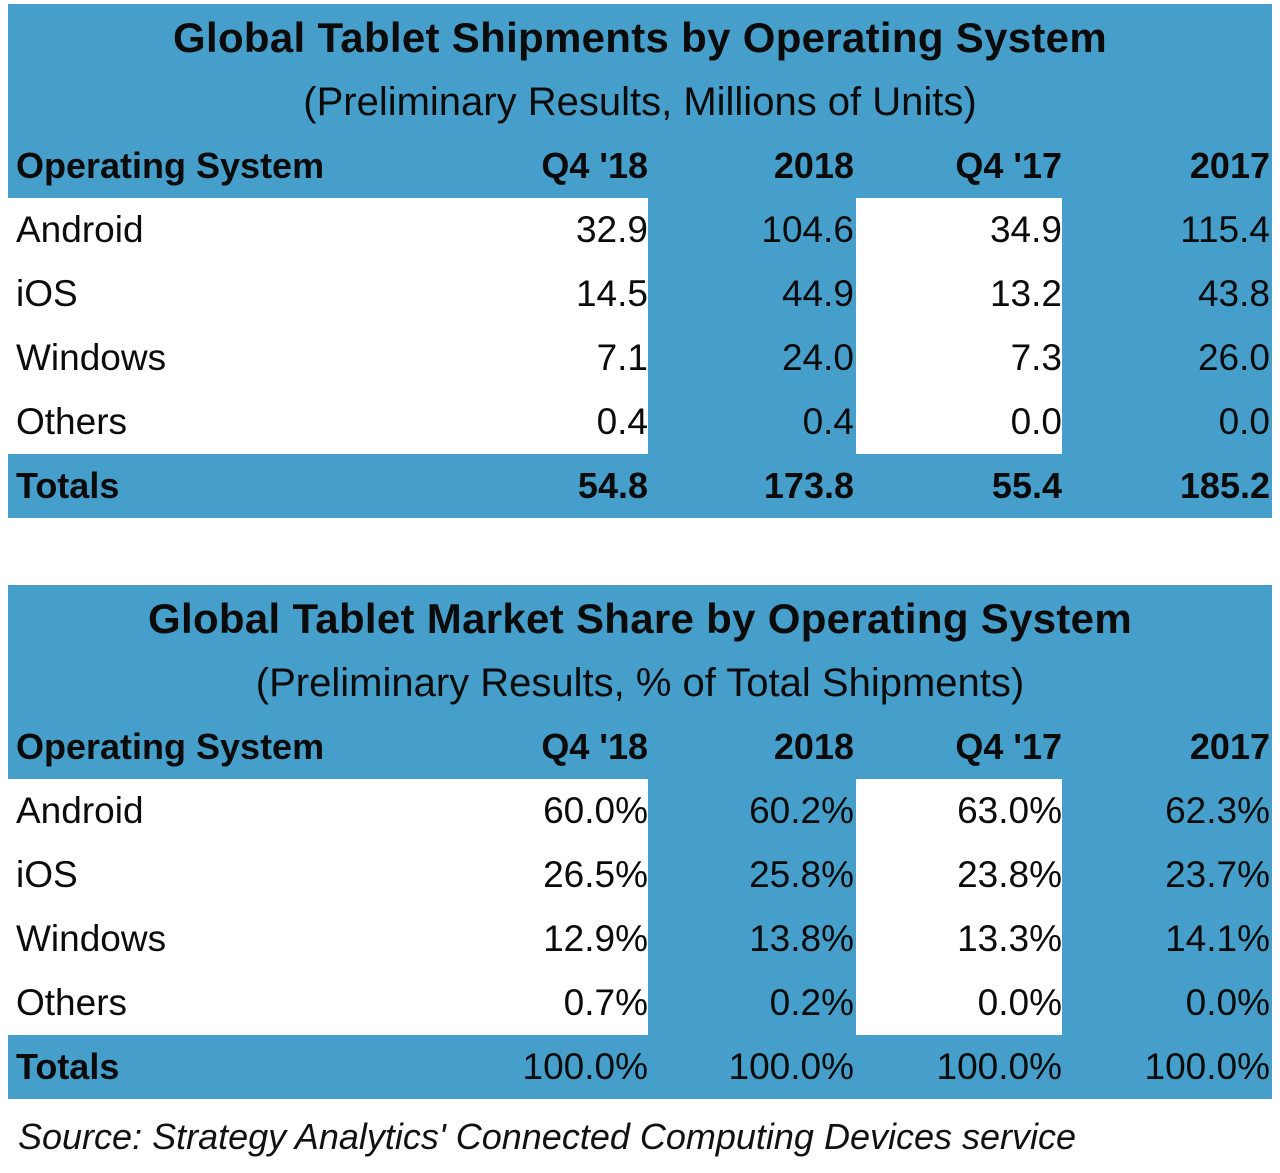 The height and width of the screenshot is (1173, 1280). Describe the element at coordinates (811, 1002) in the screenshot. I see `table-cell: 0.2%` at that location.